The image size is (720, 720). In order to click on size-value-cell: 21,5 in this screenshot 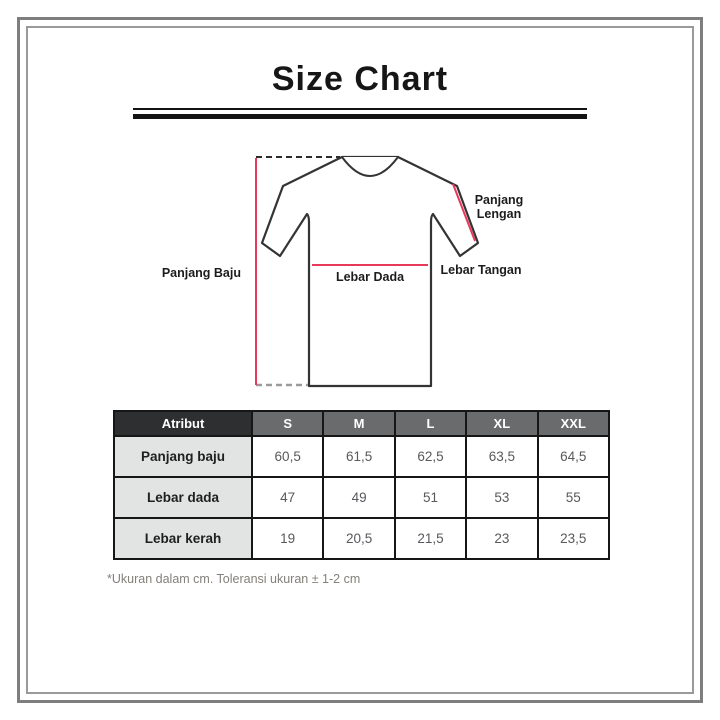, I will do `click(430, 538)`.